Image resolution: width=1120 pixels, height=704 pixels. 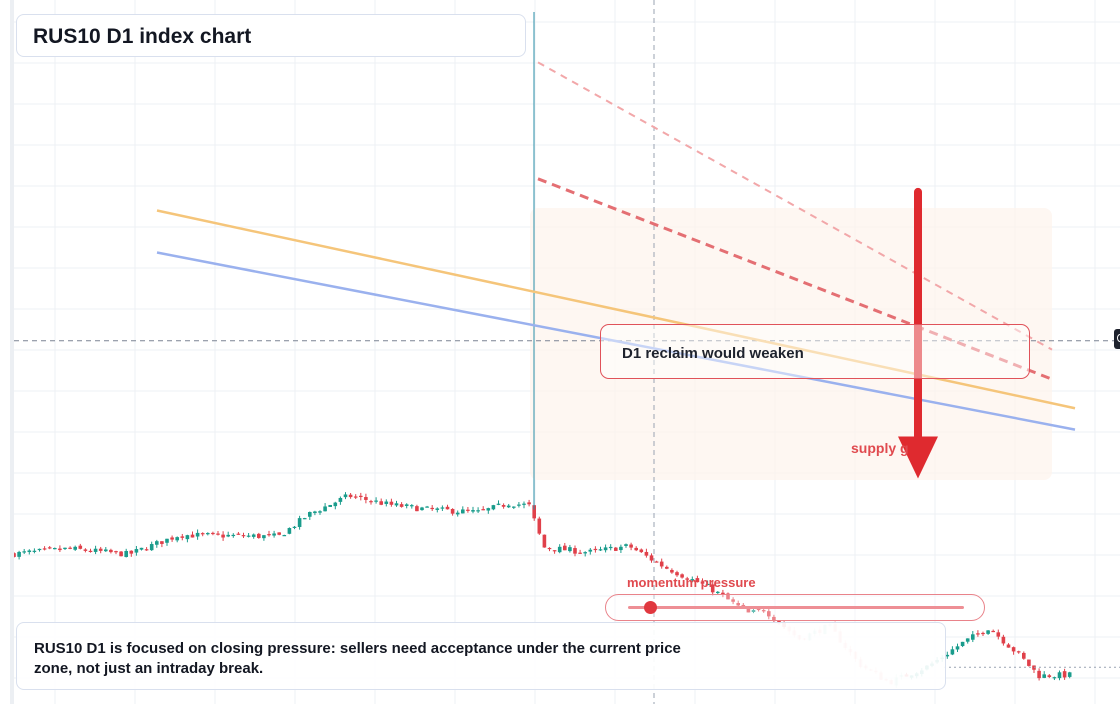 I want to click on marker-glyph-icon, so click(x=1118, y=338).